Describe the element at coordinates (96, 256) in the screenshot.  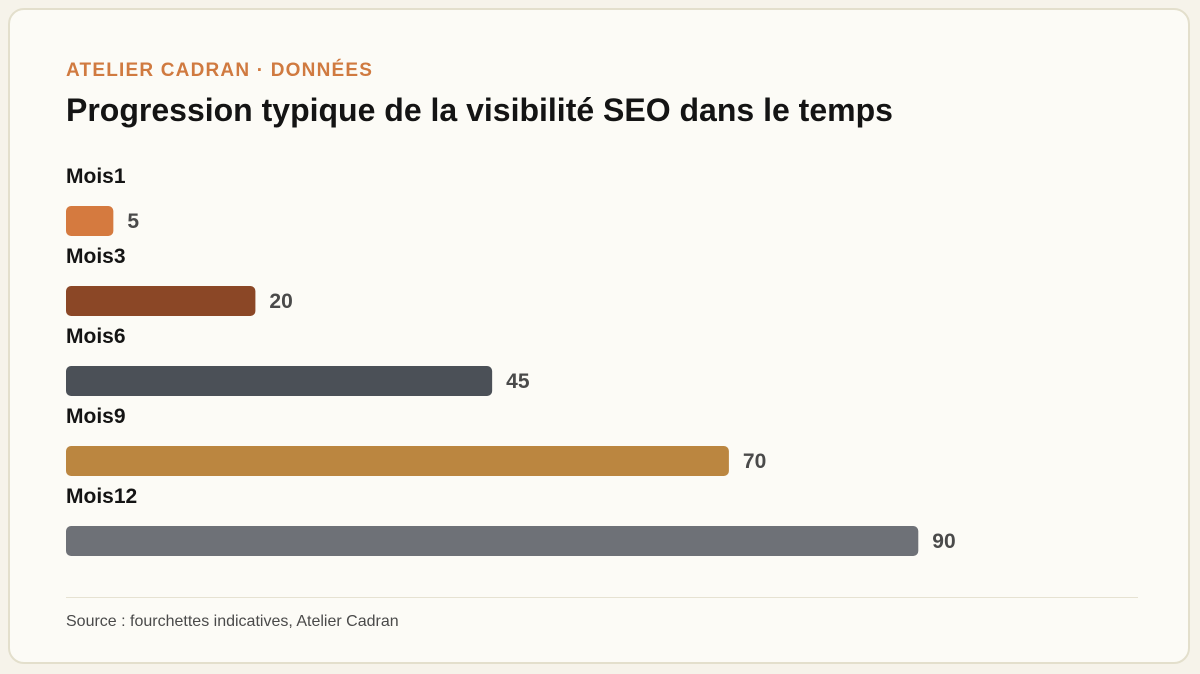
I see `category-label: Mois3` at that location.